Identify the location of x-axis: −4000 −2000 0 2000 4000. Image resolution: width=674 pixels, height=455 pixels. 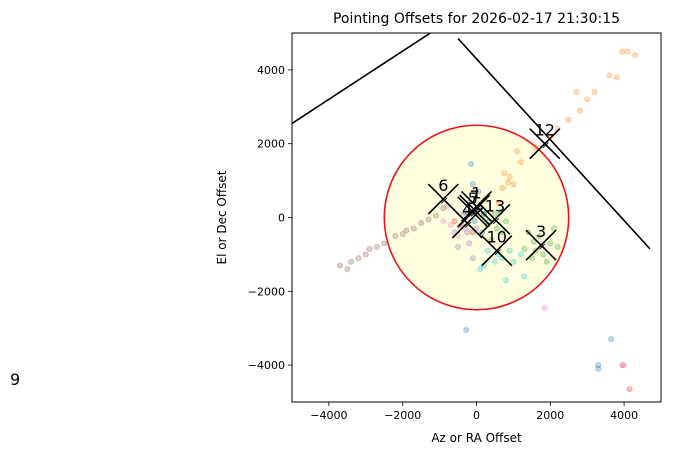
(474, 412).